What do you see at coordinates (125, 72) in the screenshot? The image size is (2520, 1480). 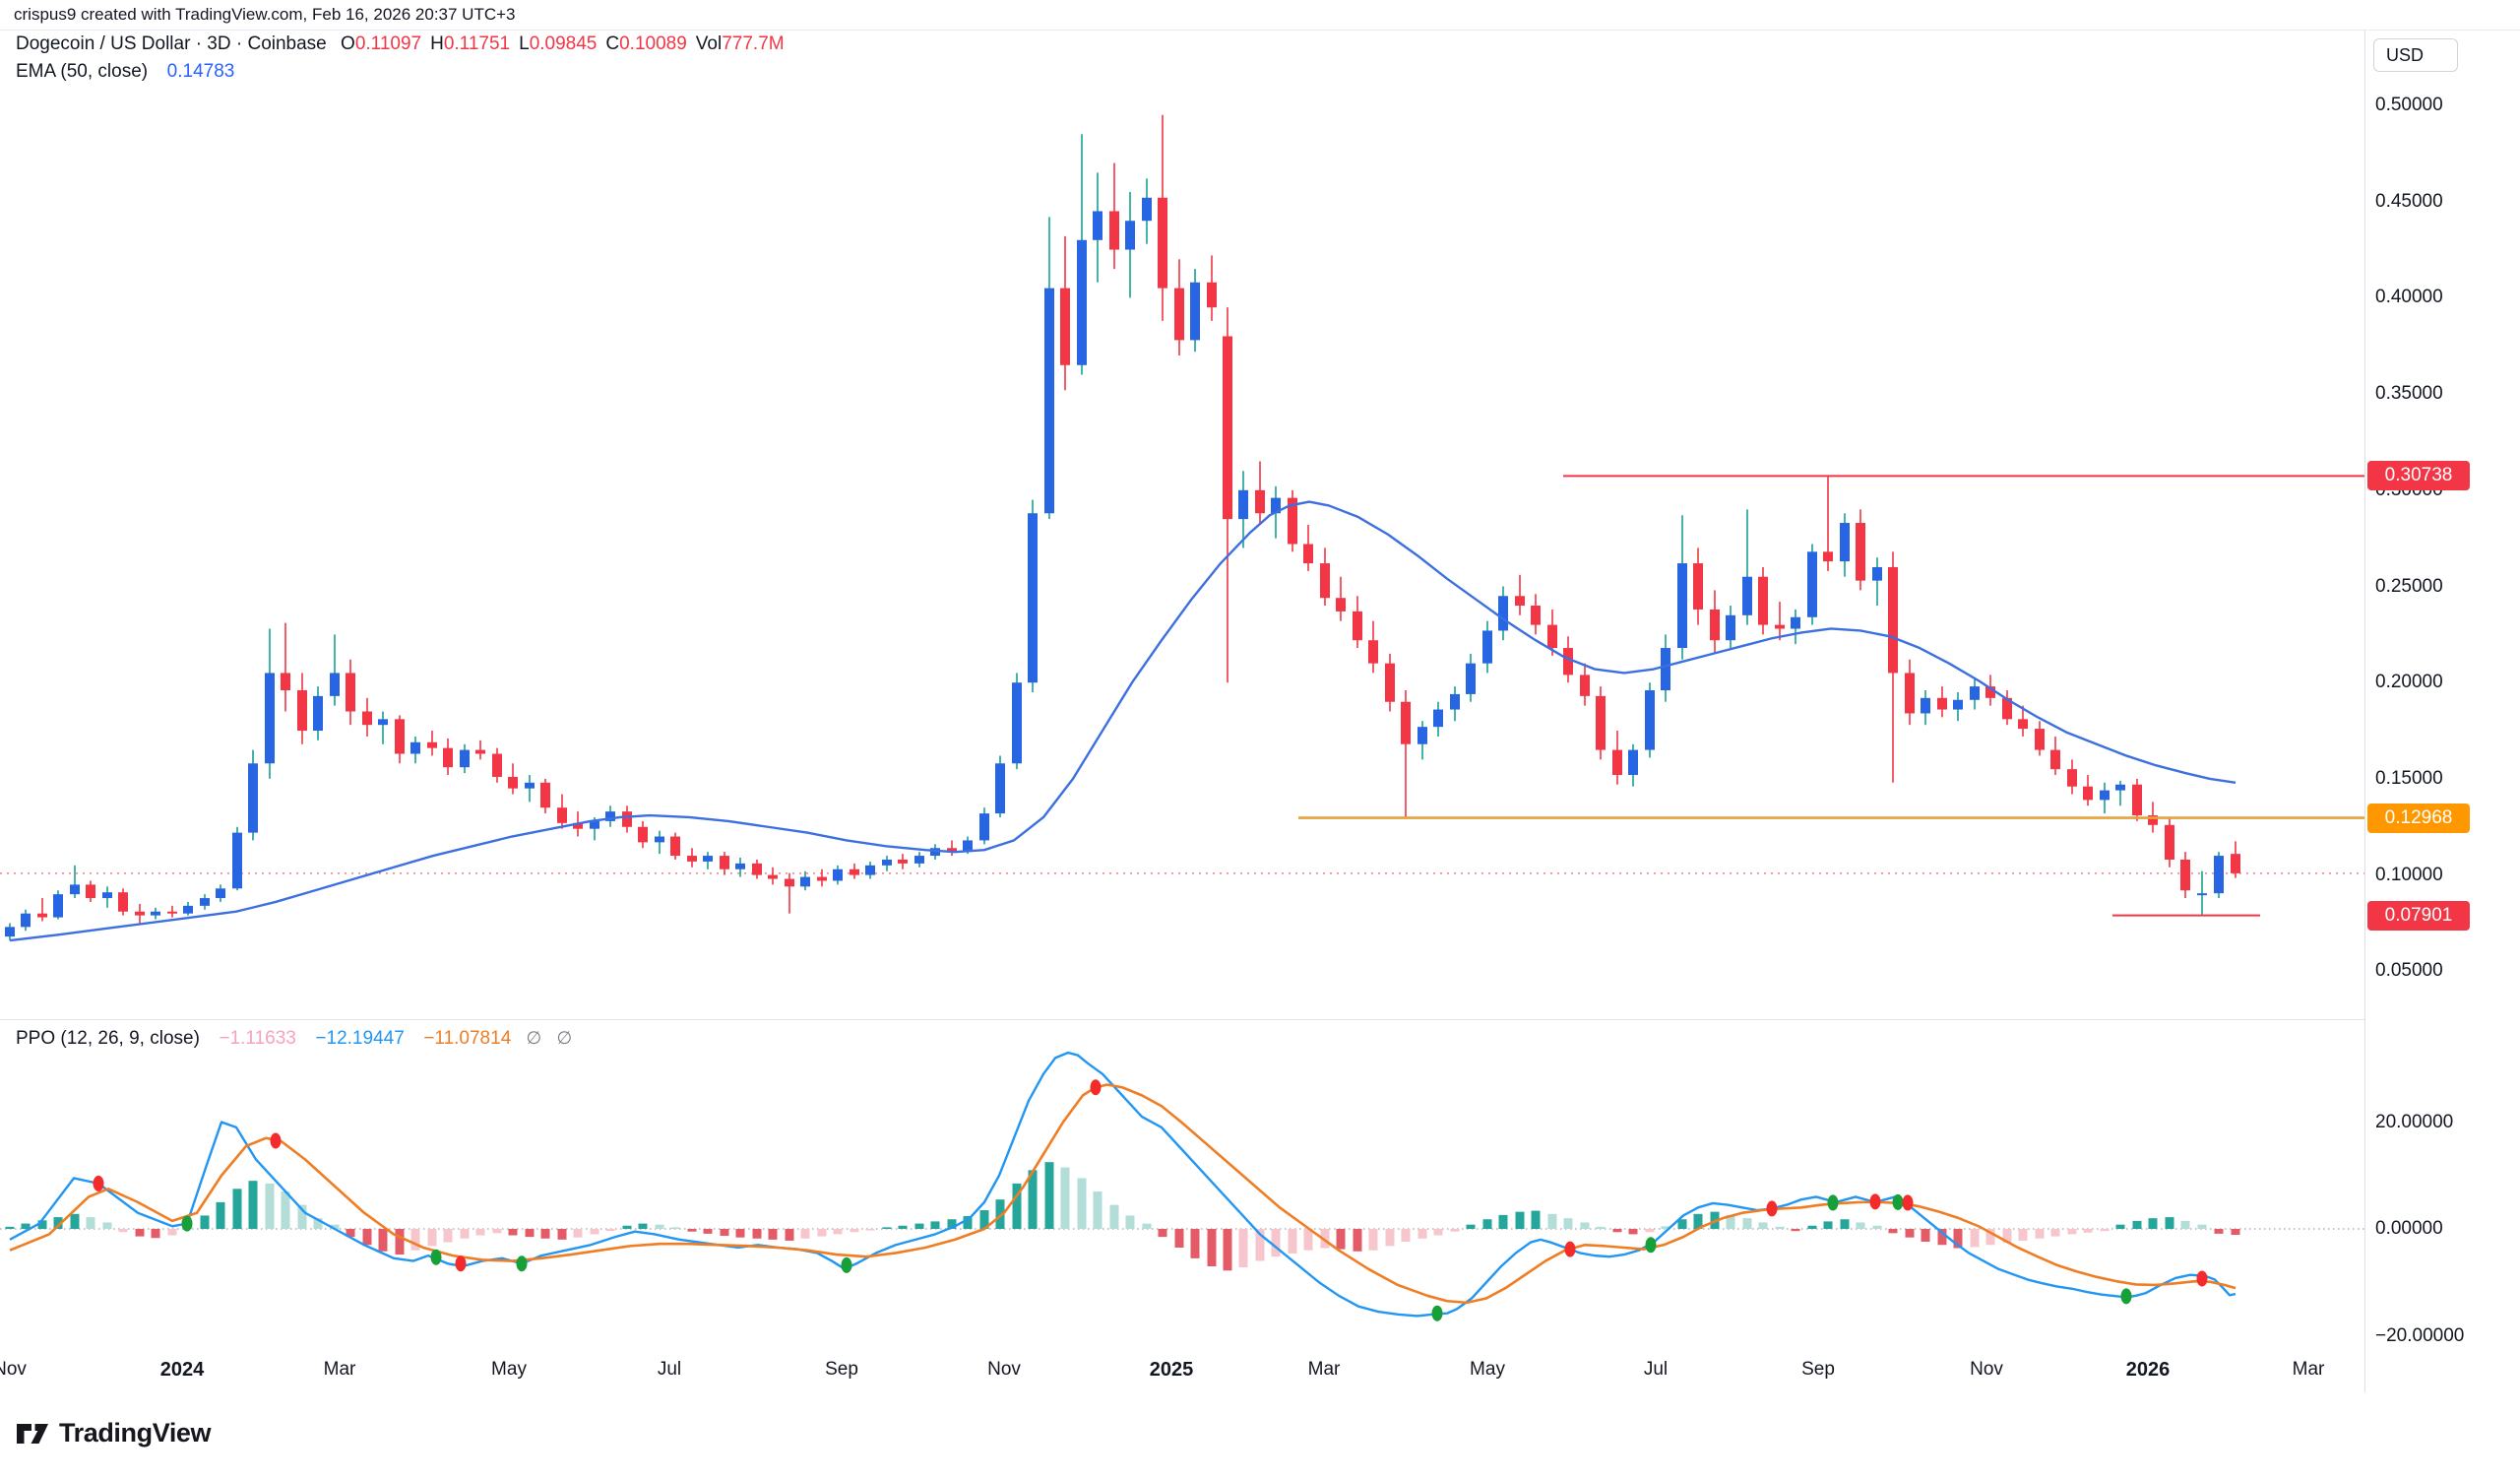 I see `ema-legend: EMA (50, close) 0.14783` at bounding box center [125, 72].